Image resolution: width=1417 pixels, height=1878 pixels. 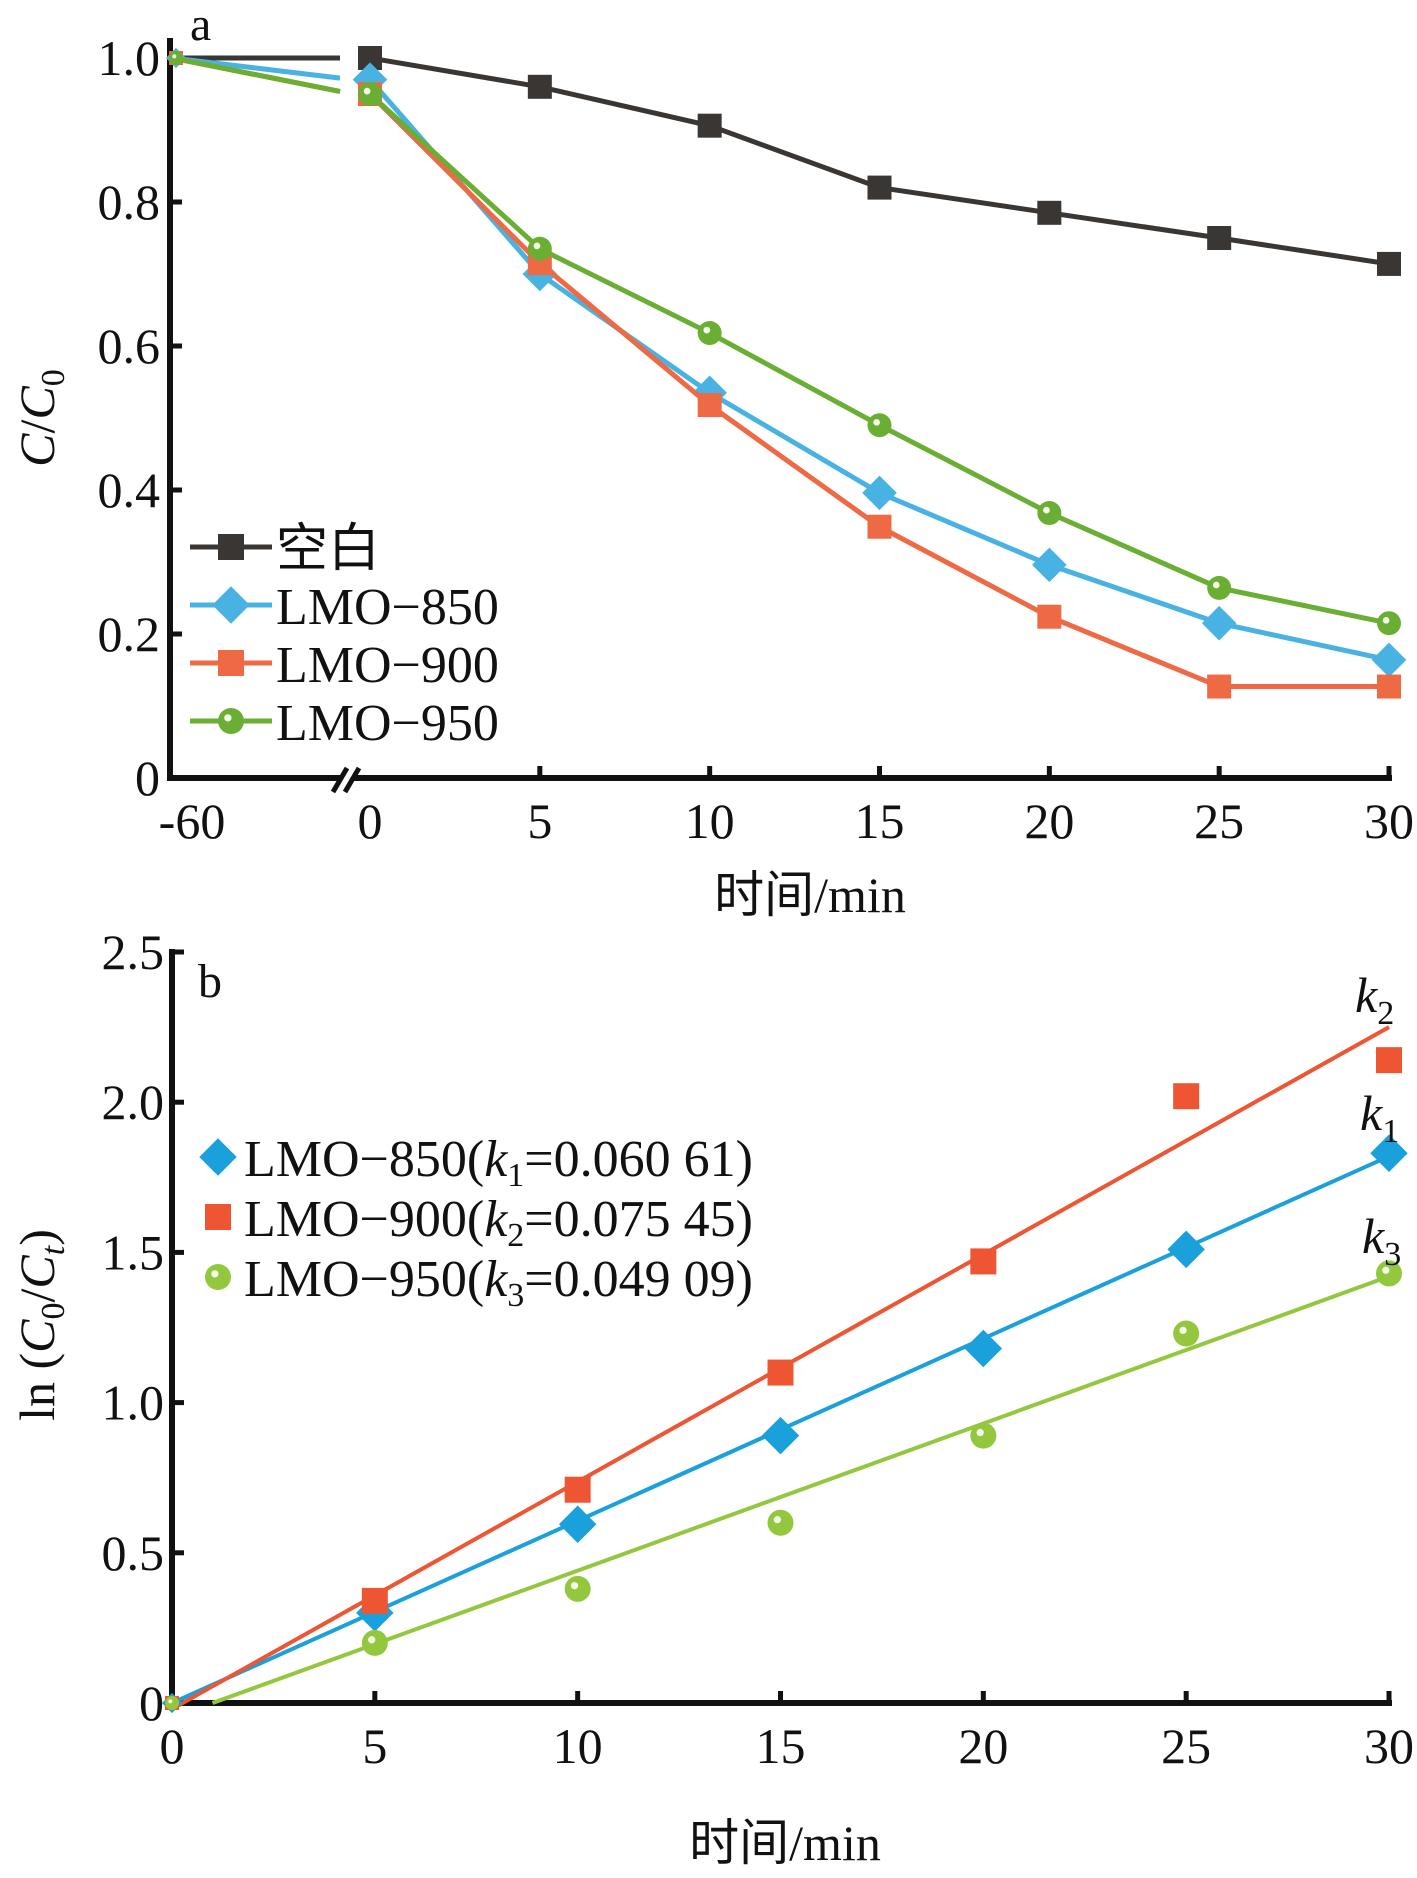 I want to click on panel-b-x-axis-title: 时间/min, so click(x=785, y=1843).